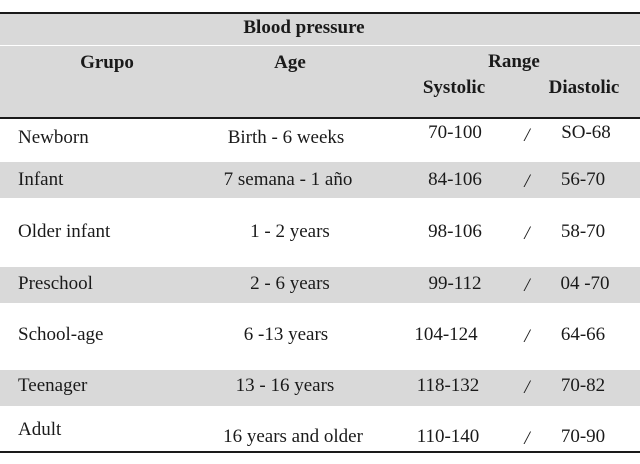 The width and height of the screenshot is (640, 464). What do you see at coordinates (288, 179) in the screenshot?
I see `cell-age: 7 semana - 1 año` at bounding box center [288, 179].